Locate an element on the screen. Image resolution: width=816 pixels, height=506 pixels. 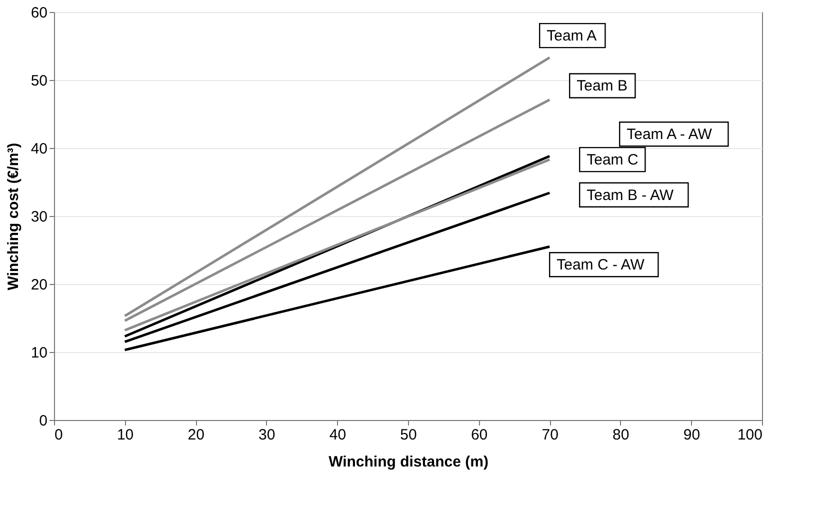
x-tick-label: 20 is located at coordinates (196, 435).